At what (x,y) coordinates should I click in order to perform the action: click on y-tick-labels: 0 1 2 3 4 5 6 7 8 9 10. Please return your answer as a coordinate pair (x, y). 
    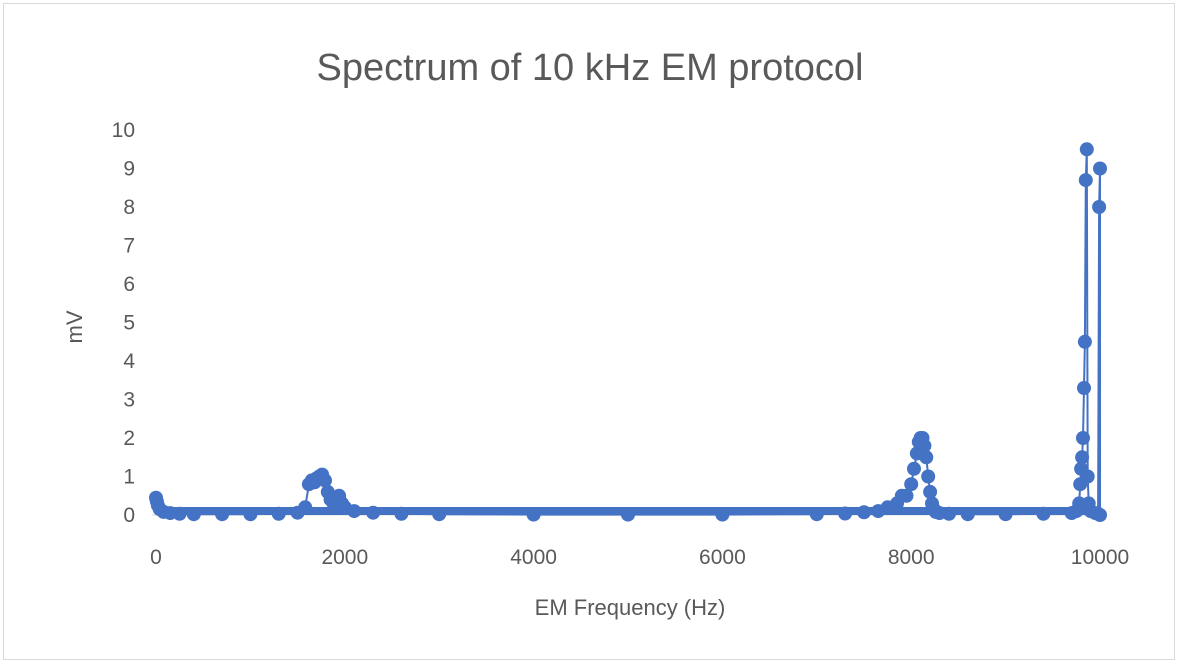
    Looking at the image, I should click on (124, 323).